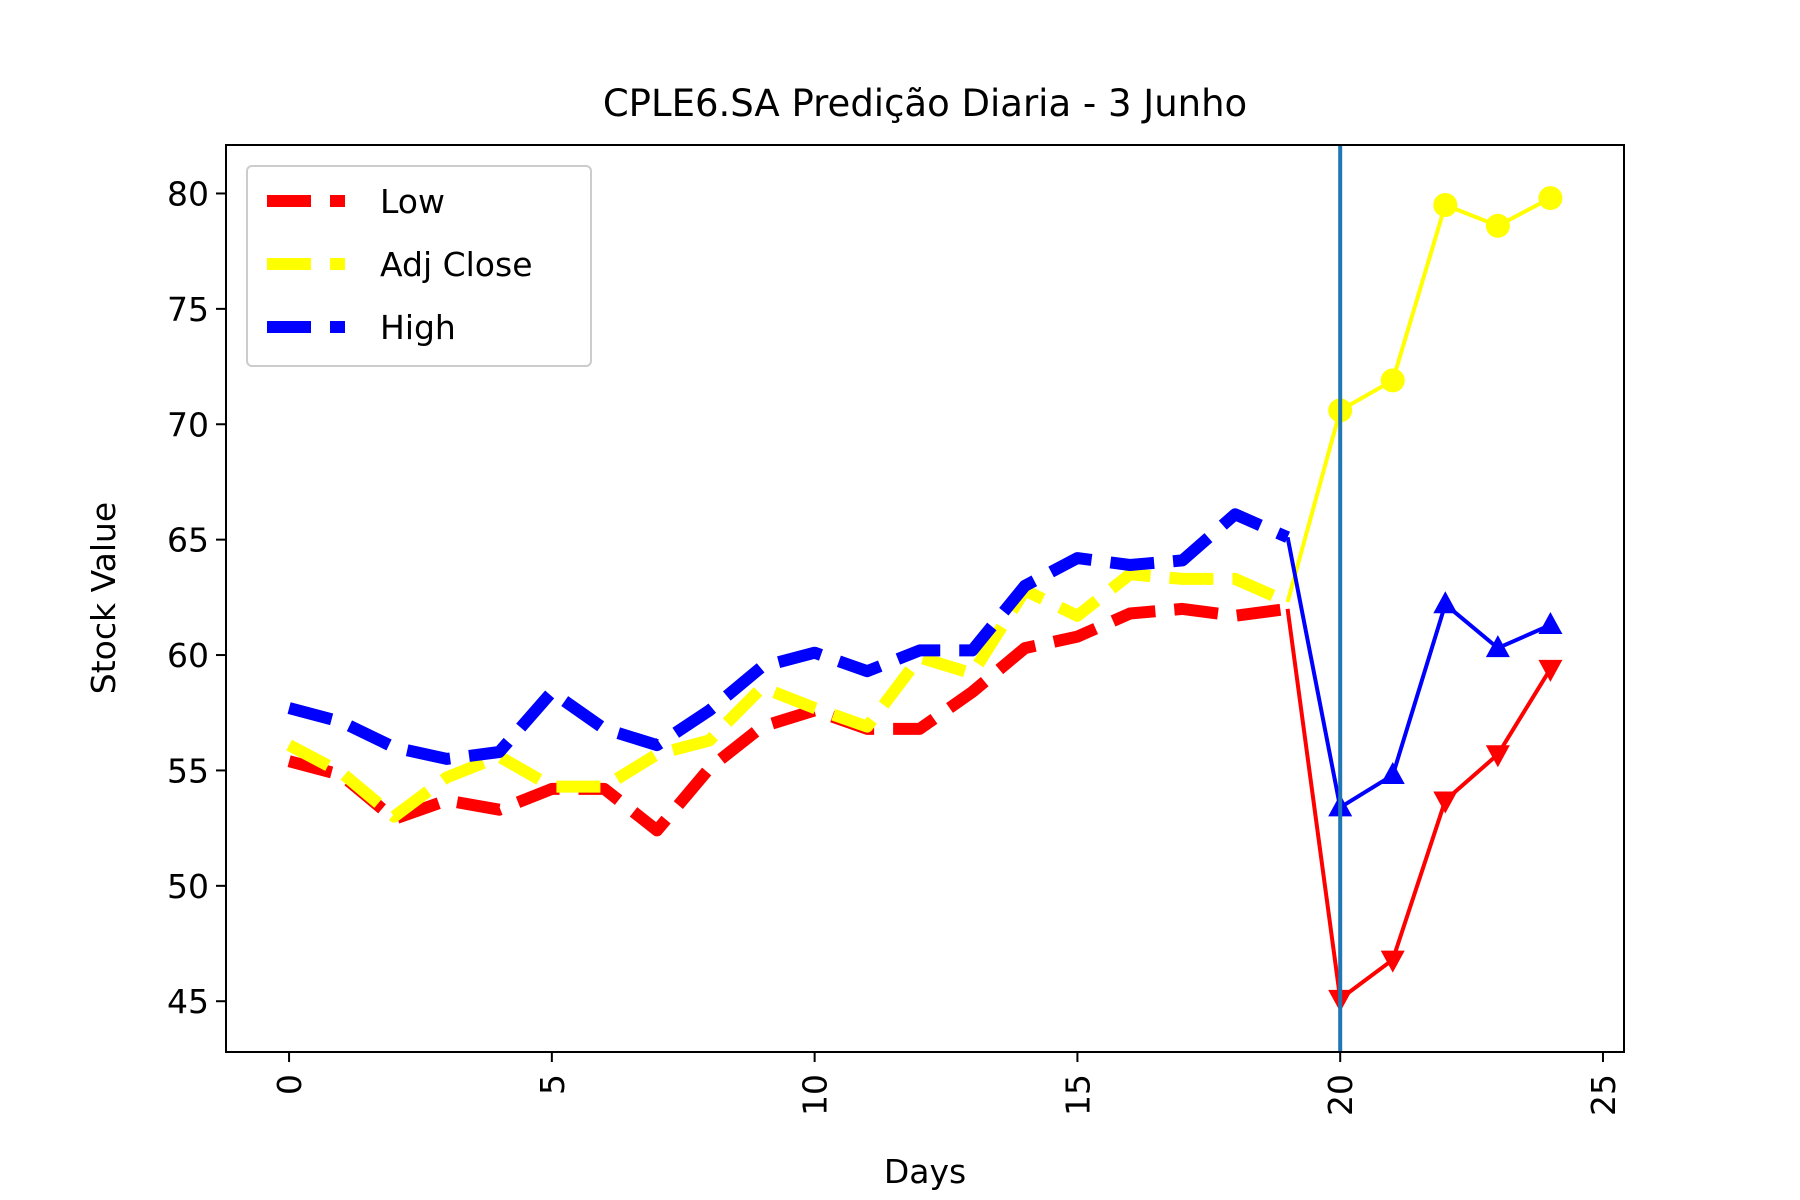 This screenshot has width=1800, height=1200. I want to click on y-tick-label: 55, so click(188, 770).